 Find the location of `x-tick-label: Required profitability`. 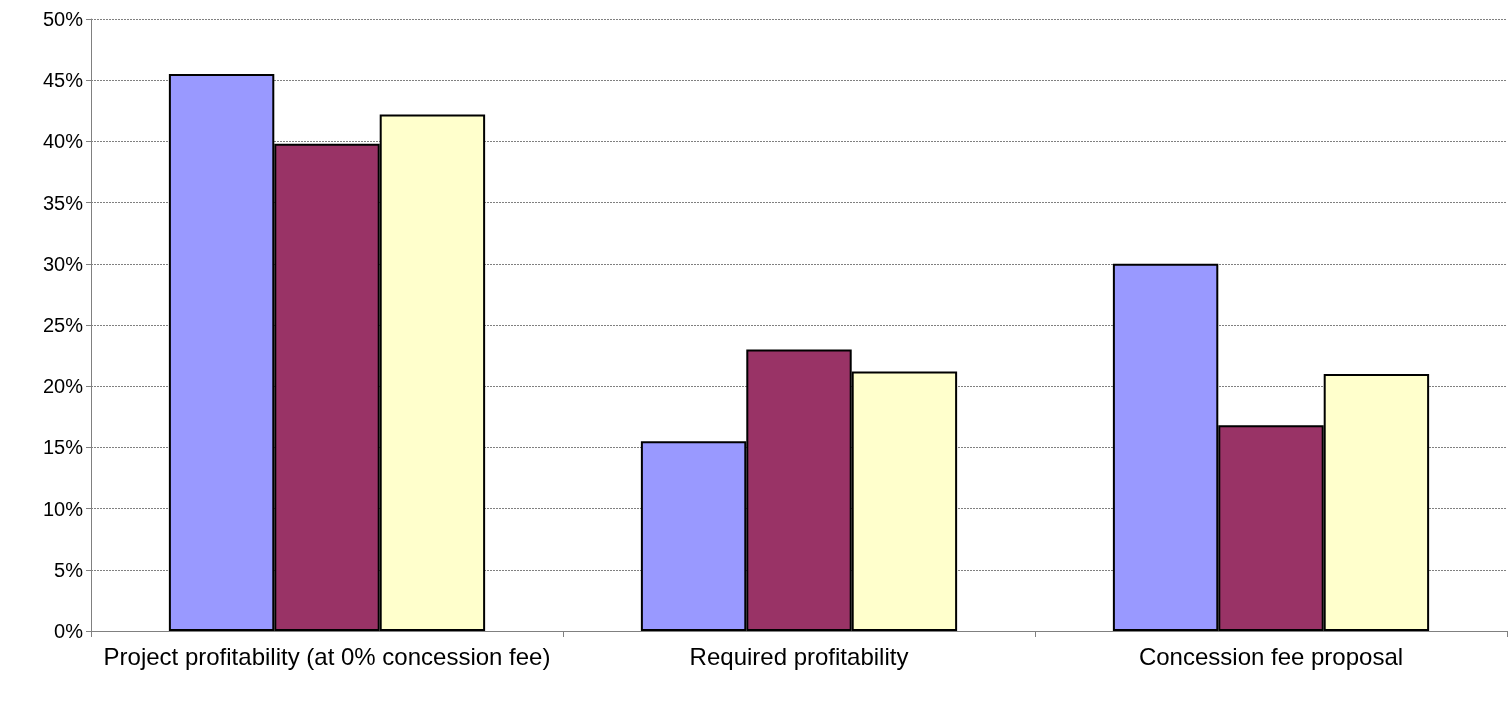

x-tick-label: Required profitability is located at coordinates (799, 656).